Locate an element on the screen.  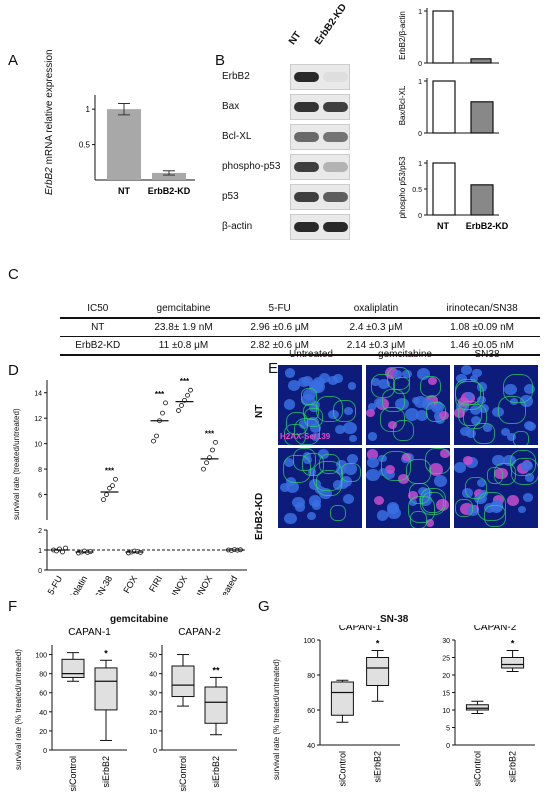
panel-g-title: SN-38 is located at coordinates (394, 619).